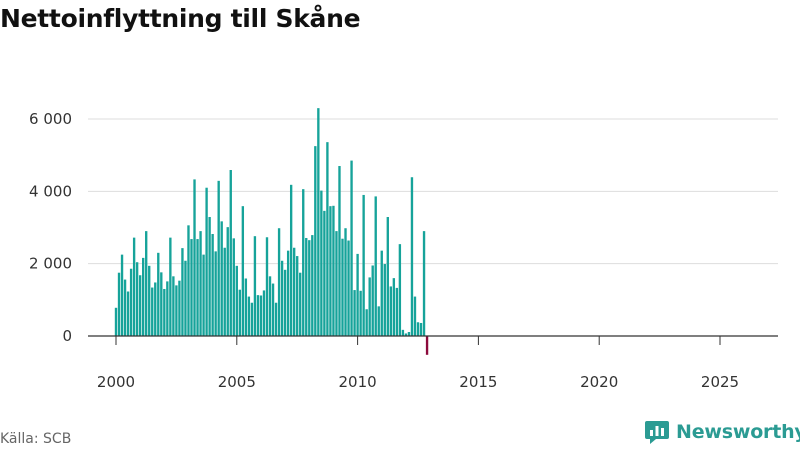 This screenshot has height=450, width=800. What do you see at coordinates (599, 382) in the screenshot?
I see `x-tick-label: 2020` at bounding box center [599, 382].